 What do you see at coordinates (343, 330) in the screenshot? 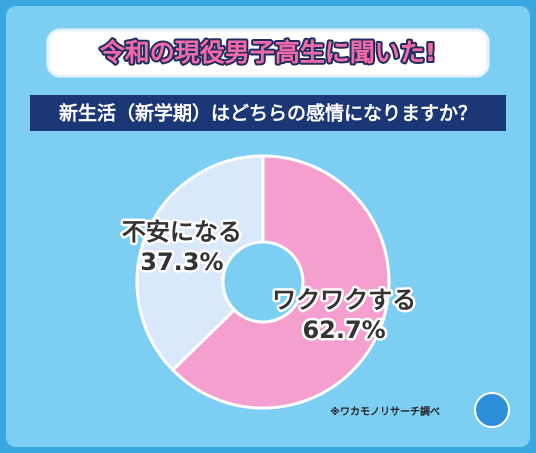
I see `value-label: 62.7%` at bounding box center [343, 330].